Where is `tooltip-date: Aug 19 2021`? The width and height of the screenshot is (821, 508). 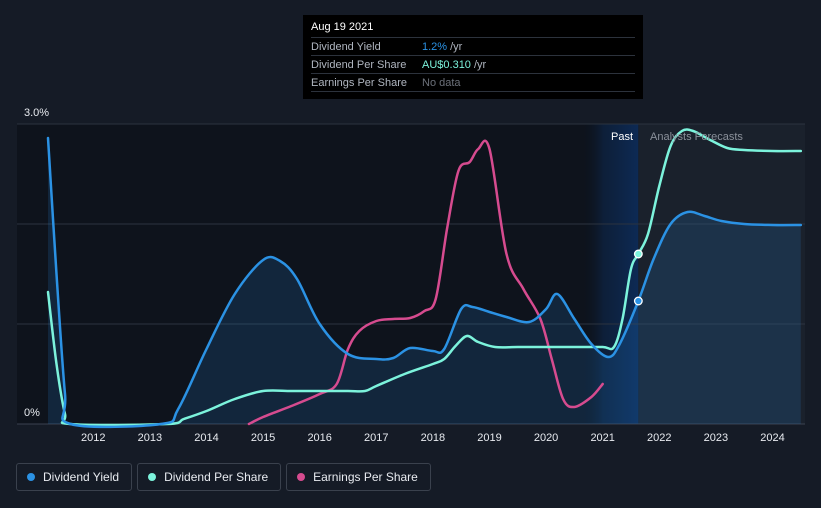
tooltip-date: Aug 19 2021 is located at coordinates (473, 29).